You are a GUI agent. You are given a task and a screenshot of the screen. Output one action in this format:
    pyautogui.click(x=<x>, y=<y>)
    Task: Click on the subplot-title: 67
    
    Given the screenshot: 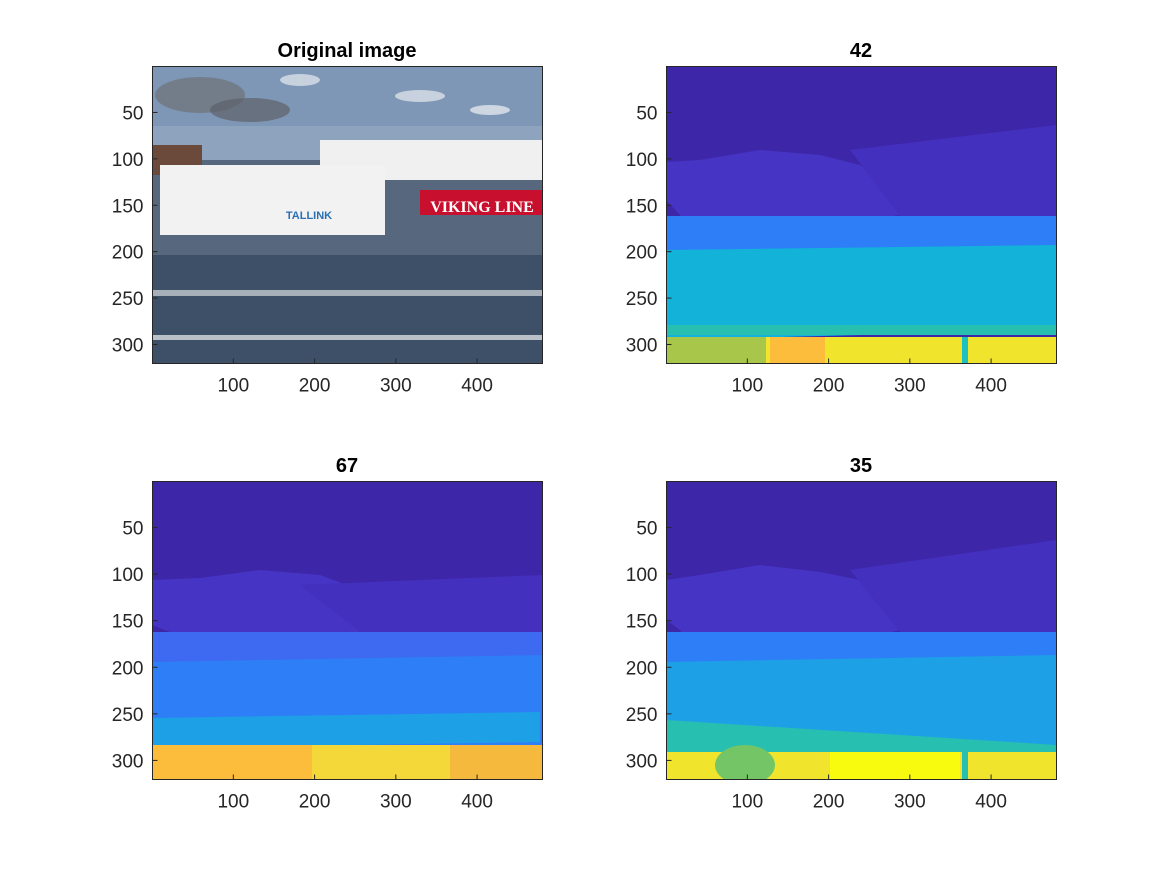 What is the action you would take?
    pyautogui.click(x=347, y=466)
    